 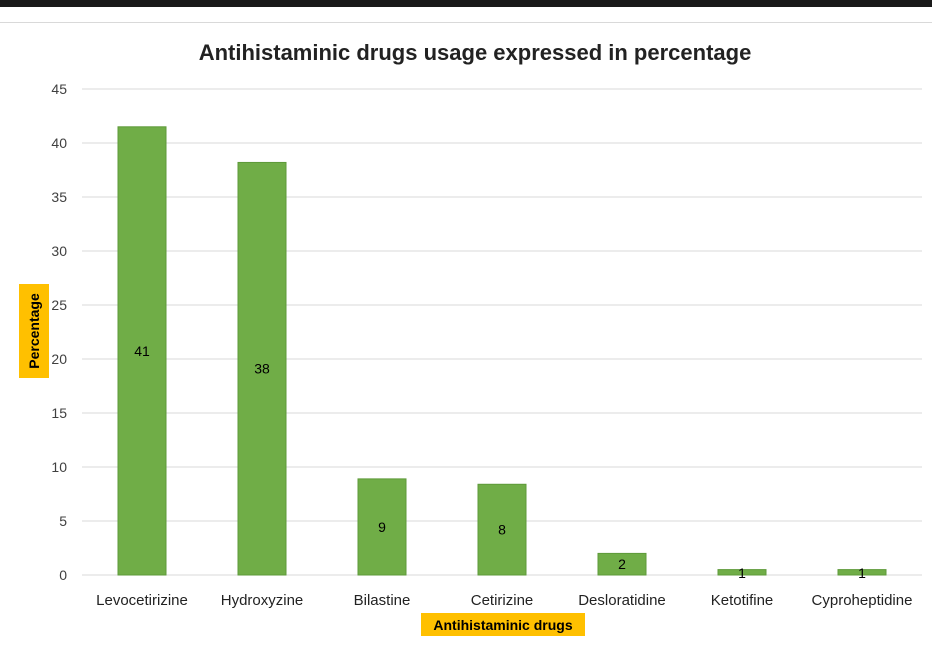 I want to click on x-tick-label: Hydroxyzine, so click(x=262, y=600).